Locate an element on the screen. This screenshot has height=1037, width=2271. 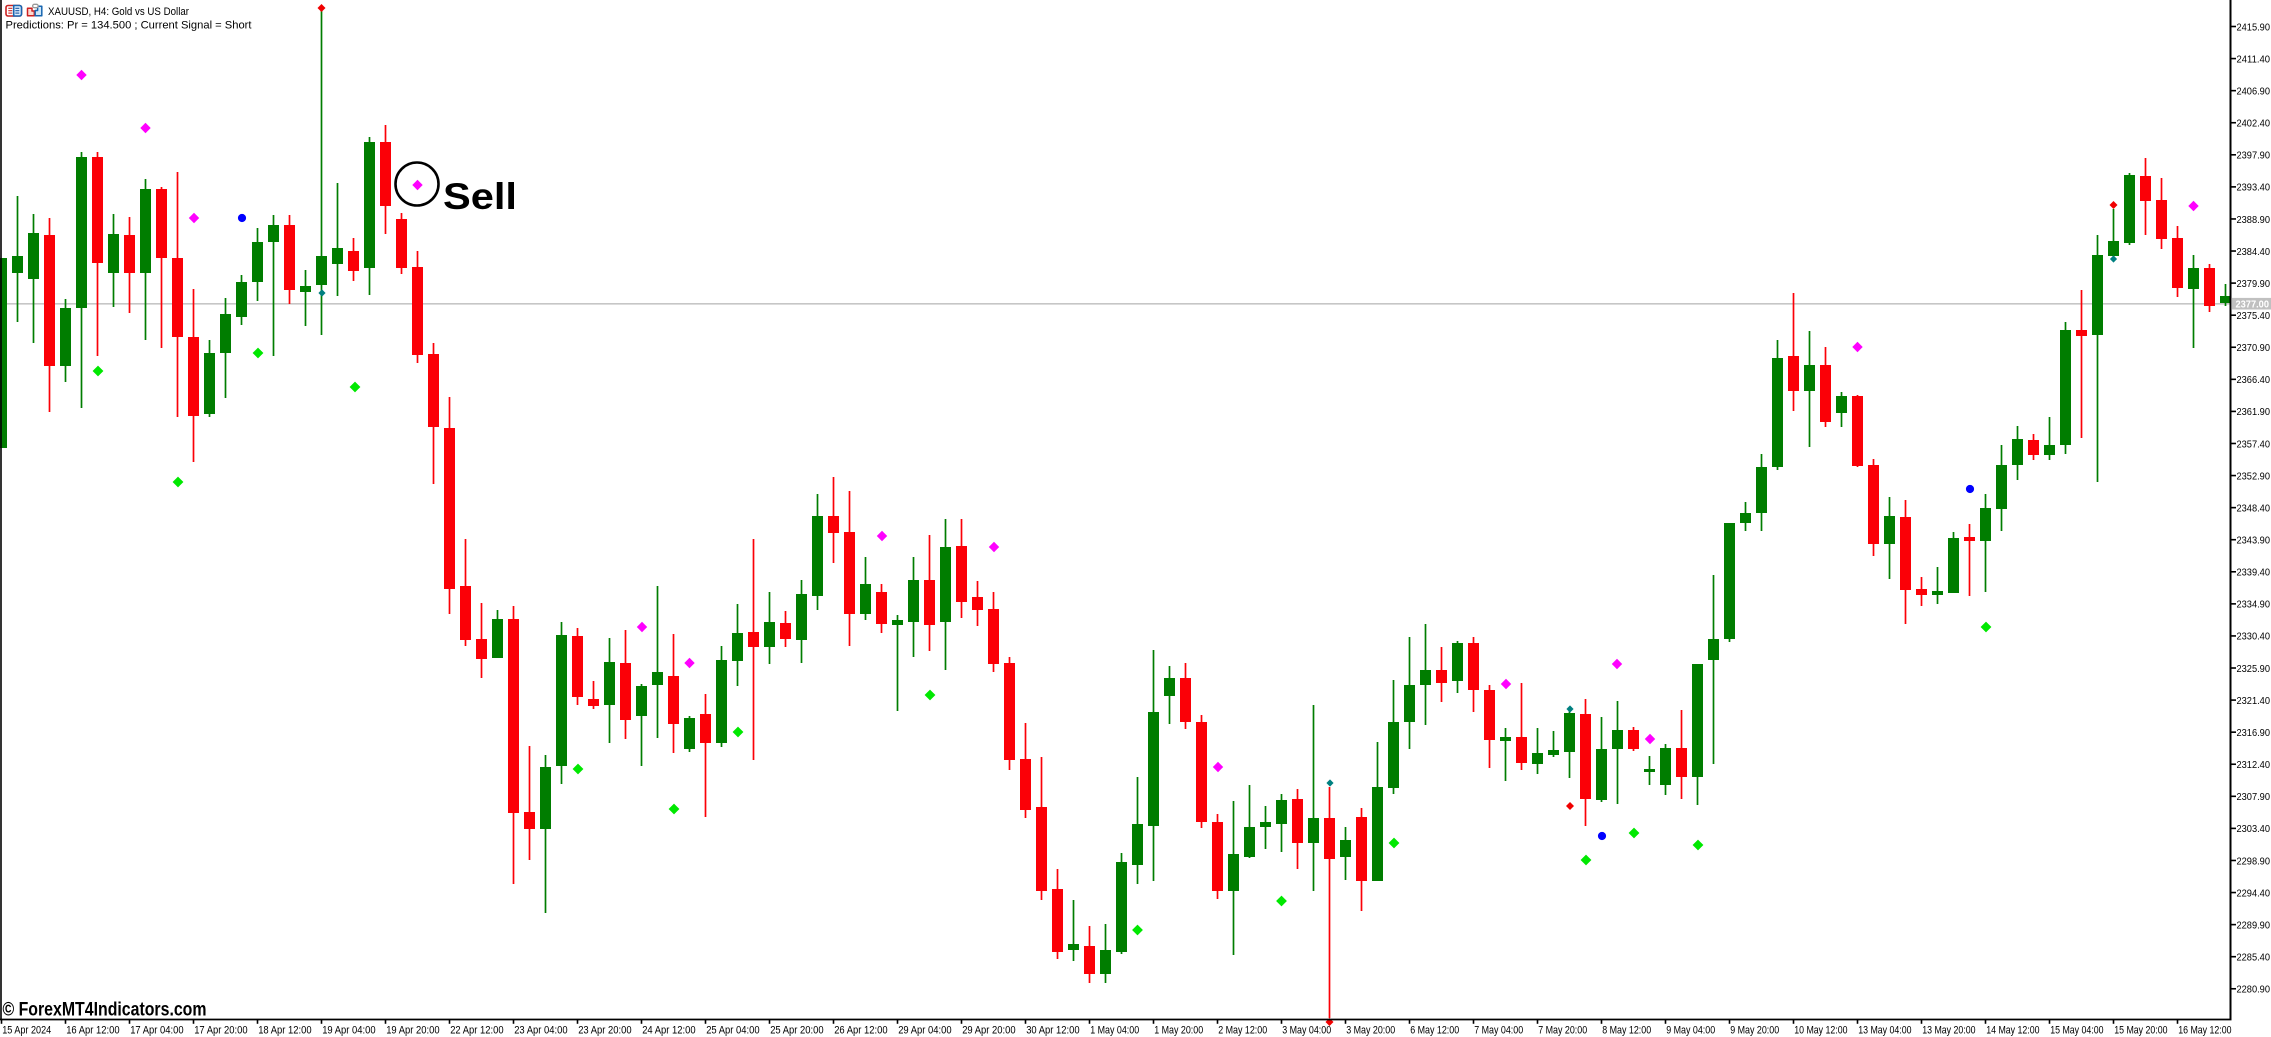
svg-text: 17 Apr 20:00 is located at coordinates (220, 1030).